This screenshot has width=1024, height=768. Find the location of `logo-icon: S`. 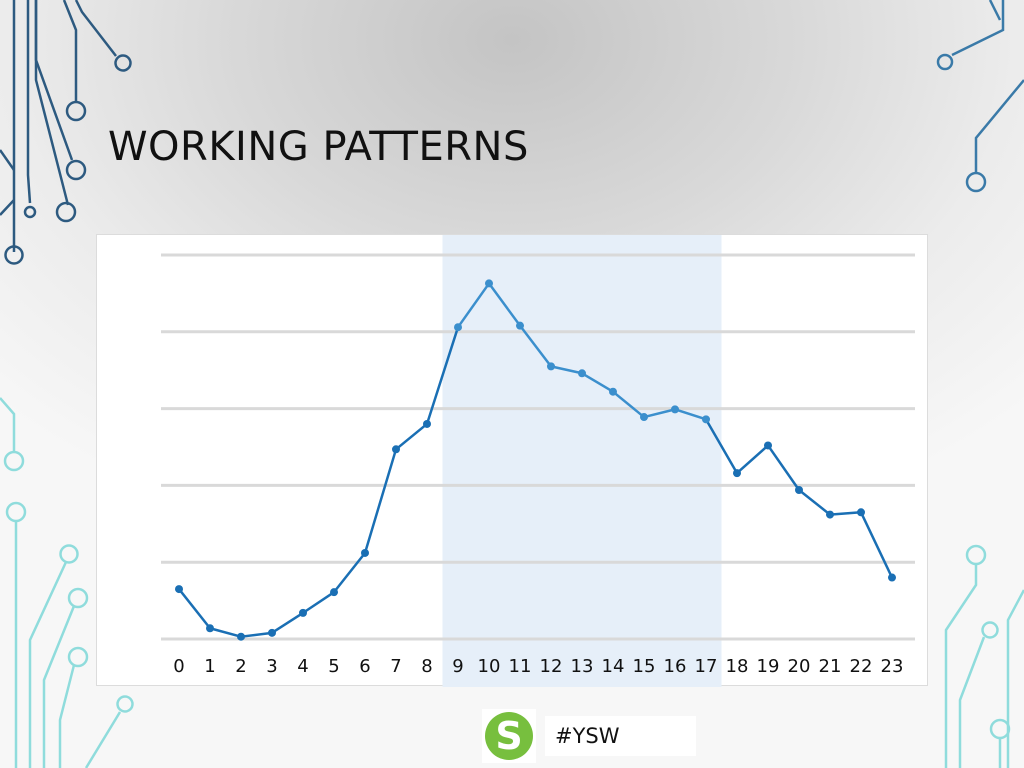

logo-icon: S is located at coordinates (509, 736).